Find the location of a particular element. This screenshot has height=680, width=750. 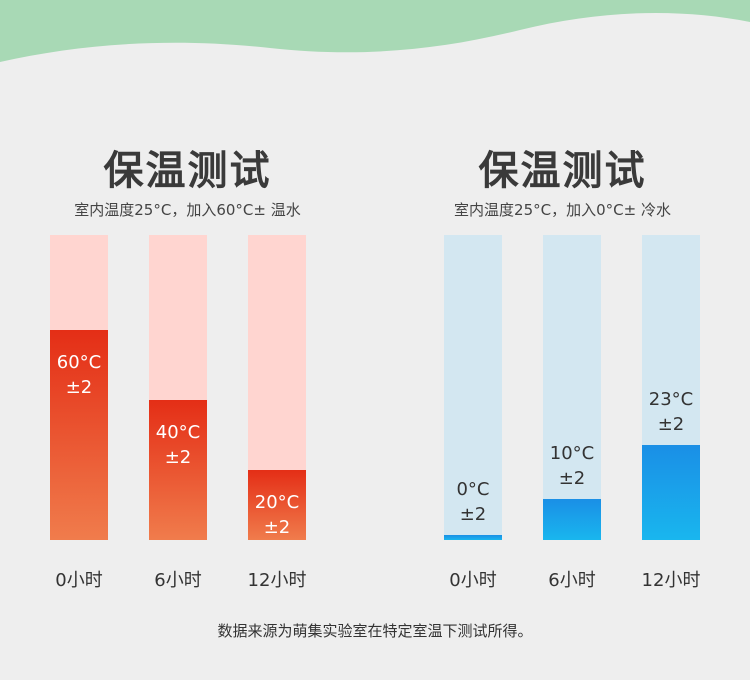

warm-test-subtitle: 室内温度25°C，加入60°C± 温水 is located at coordinates (187, 210).